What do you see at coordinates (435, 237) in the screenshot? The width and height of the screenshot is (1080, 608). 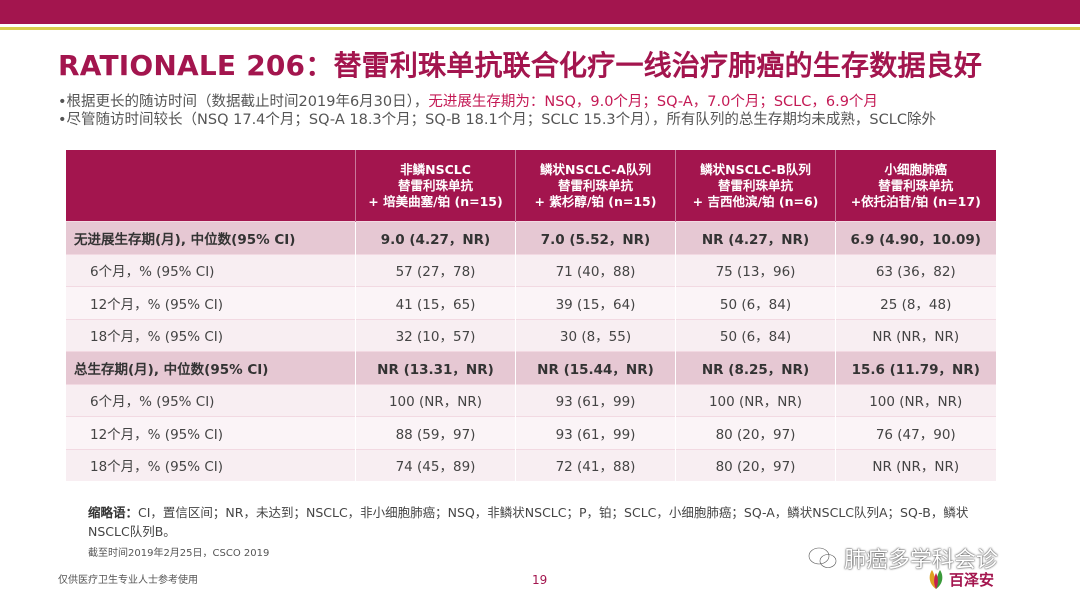 I see `cell: 9.0 (4.27，NR)` at bounding box center [435, 237].